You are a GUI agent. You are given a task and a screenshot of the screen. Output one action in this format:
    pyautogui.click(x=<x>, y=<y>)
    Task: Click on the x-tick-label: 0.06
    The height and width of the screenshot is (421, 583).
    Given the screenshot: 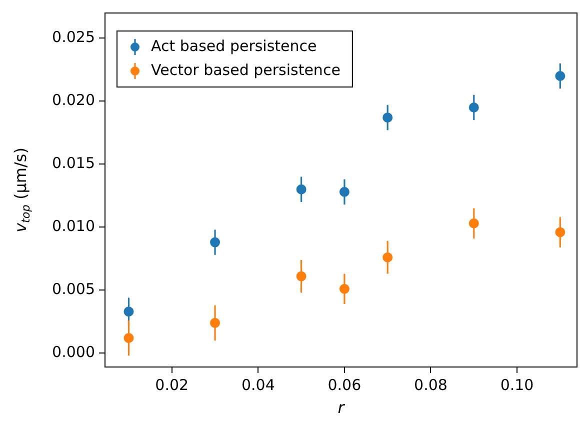 What is the action you would take?
    pyautogui.click(x=345, y=385)
    